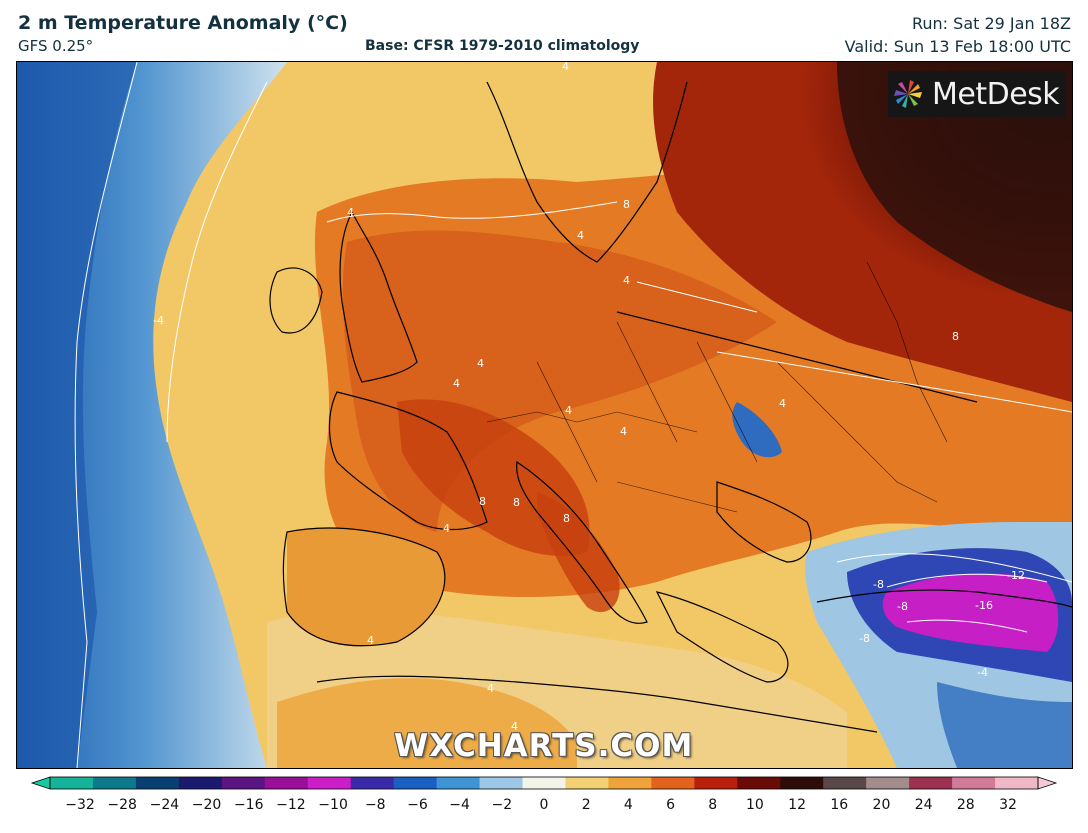 The height and width of the screenshot is (833, 1088). What do you see at coordinates (991, 23) in the screenshot?
I see `run-time-label: Run: Sat 29 Jan 18Z` at bounding box center [991, 23].